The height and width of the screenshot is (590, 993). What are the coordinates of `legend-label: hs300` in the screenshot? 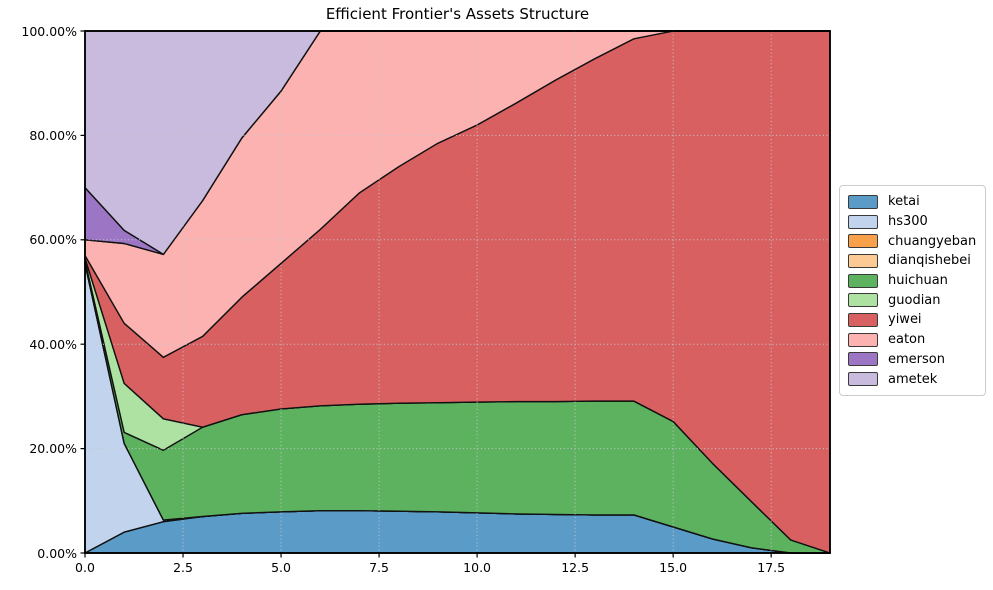 It's located at (908, 222).